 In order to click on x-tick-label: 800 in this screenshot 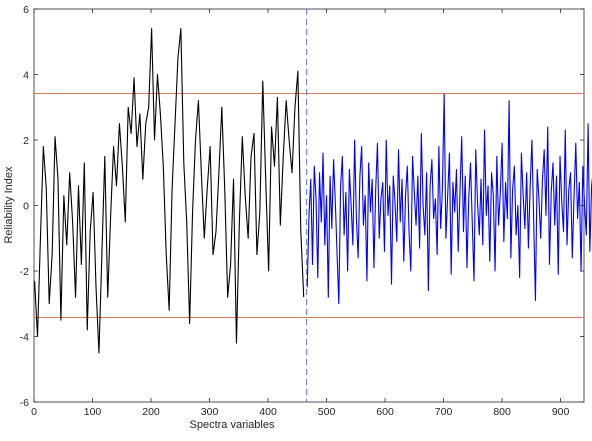, I will do `click(502, 412)`.